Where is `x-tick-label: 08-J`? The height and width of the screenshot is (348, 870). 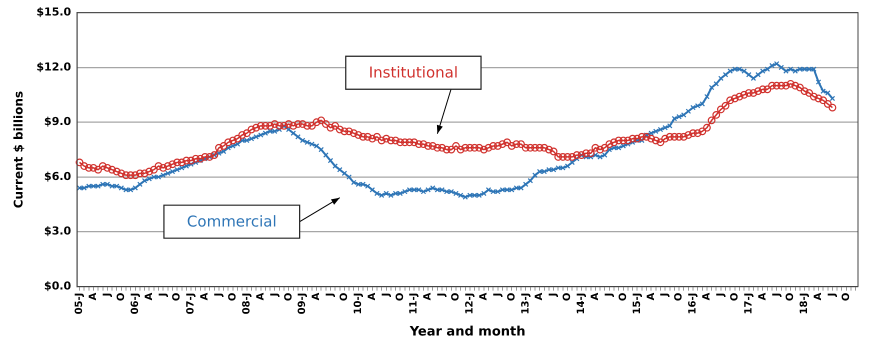 x-tick-label: 08-J is located at coordinates (246, 303).